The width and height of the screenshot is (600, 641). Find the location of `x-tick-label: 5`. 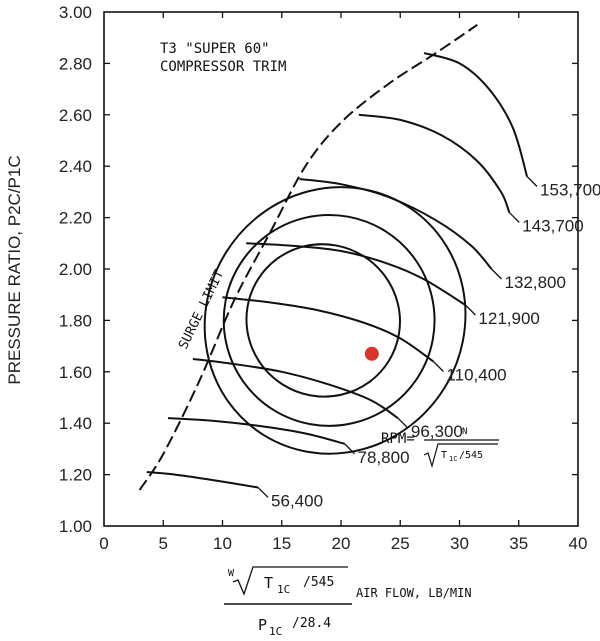

x-tick-label: 5 is located at coordinates (163, 543).